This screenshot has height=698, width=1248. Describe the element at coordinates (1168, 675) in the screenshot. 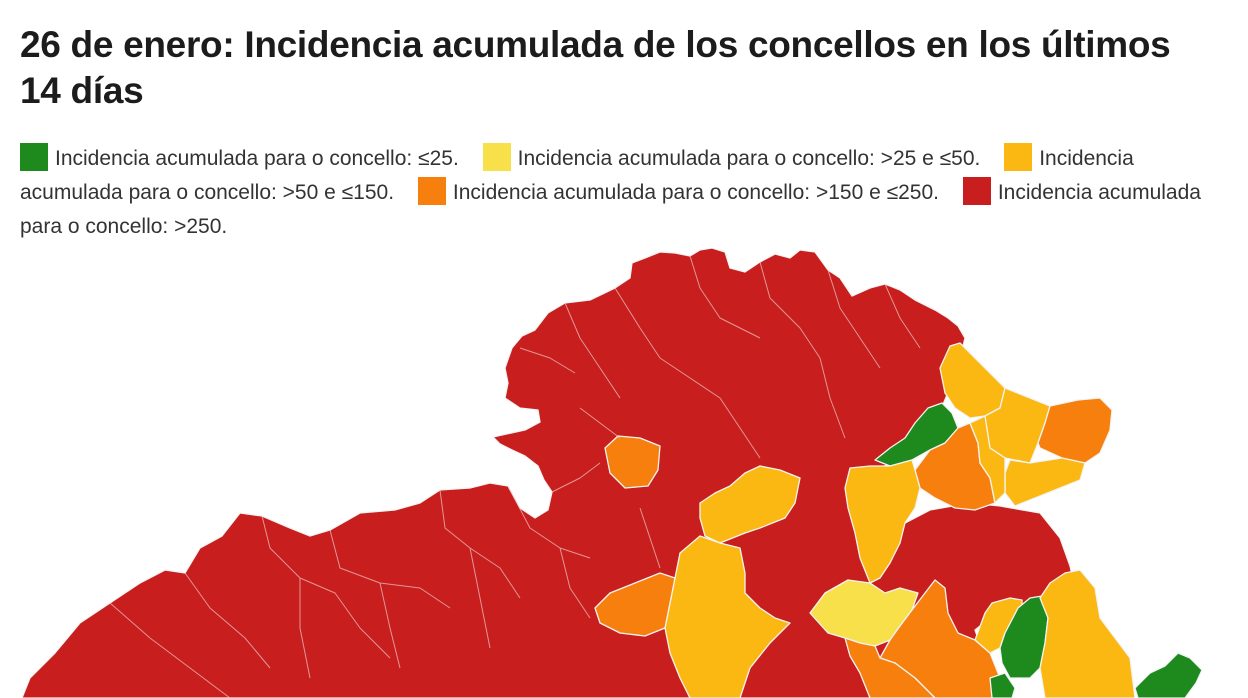

I see `region-green-southeast` at that location.